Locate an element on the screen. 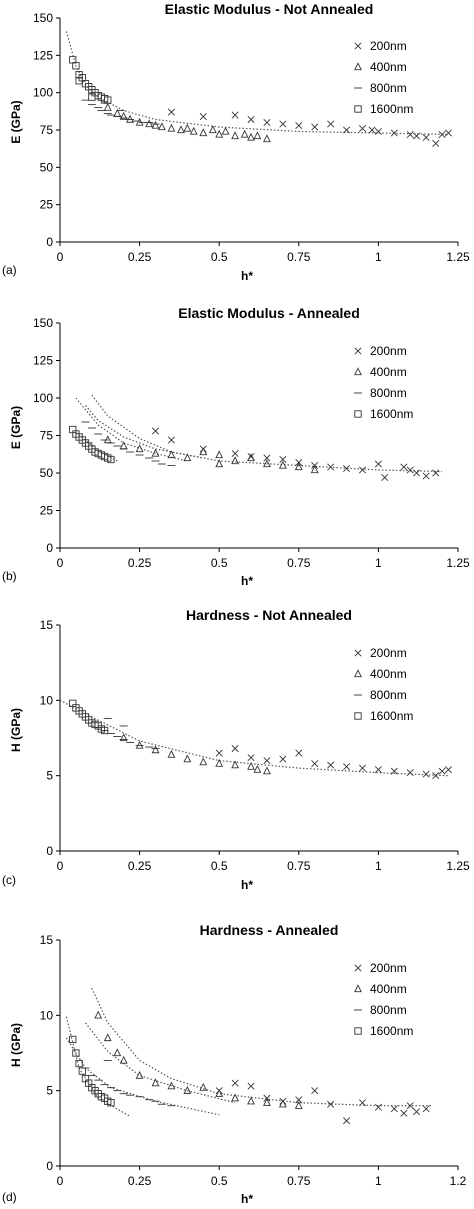  y-tick-label: 25 is located at coordinates (47, 205).